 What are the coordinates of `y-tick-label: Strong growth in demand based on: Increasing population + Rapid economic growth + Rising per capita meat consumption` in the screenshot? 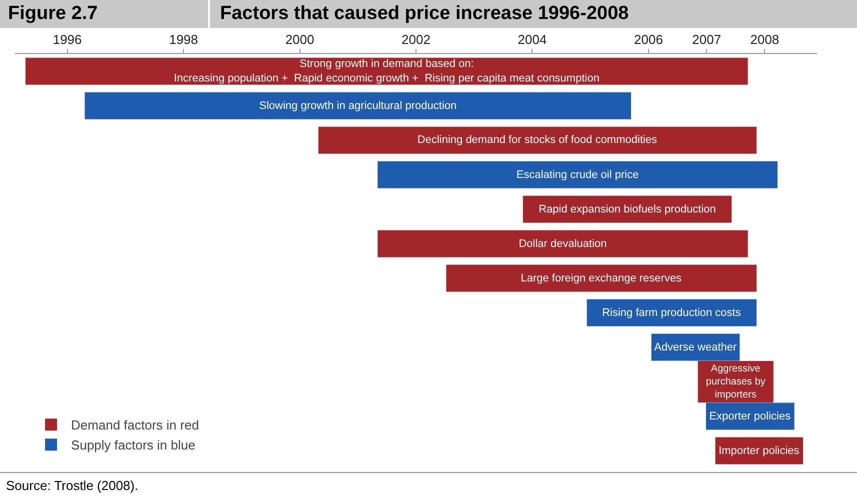 It's located at (387, 71).